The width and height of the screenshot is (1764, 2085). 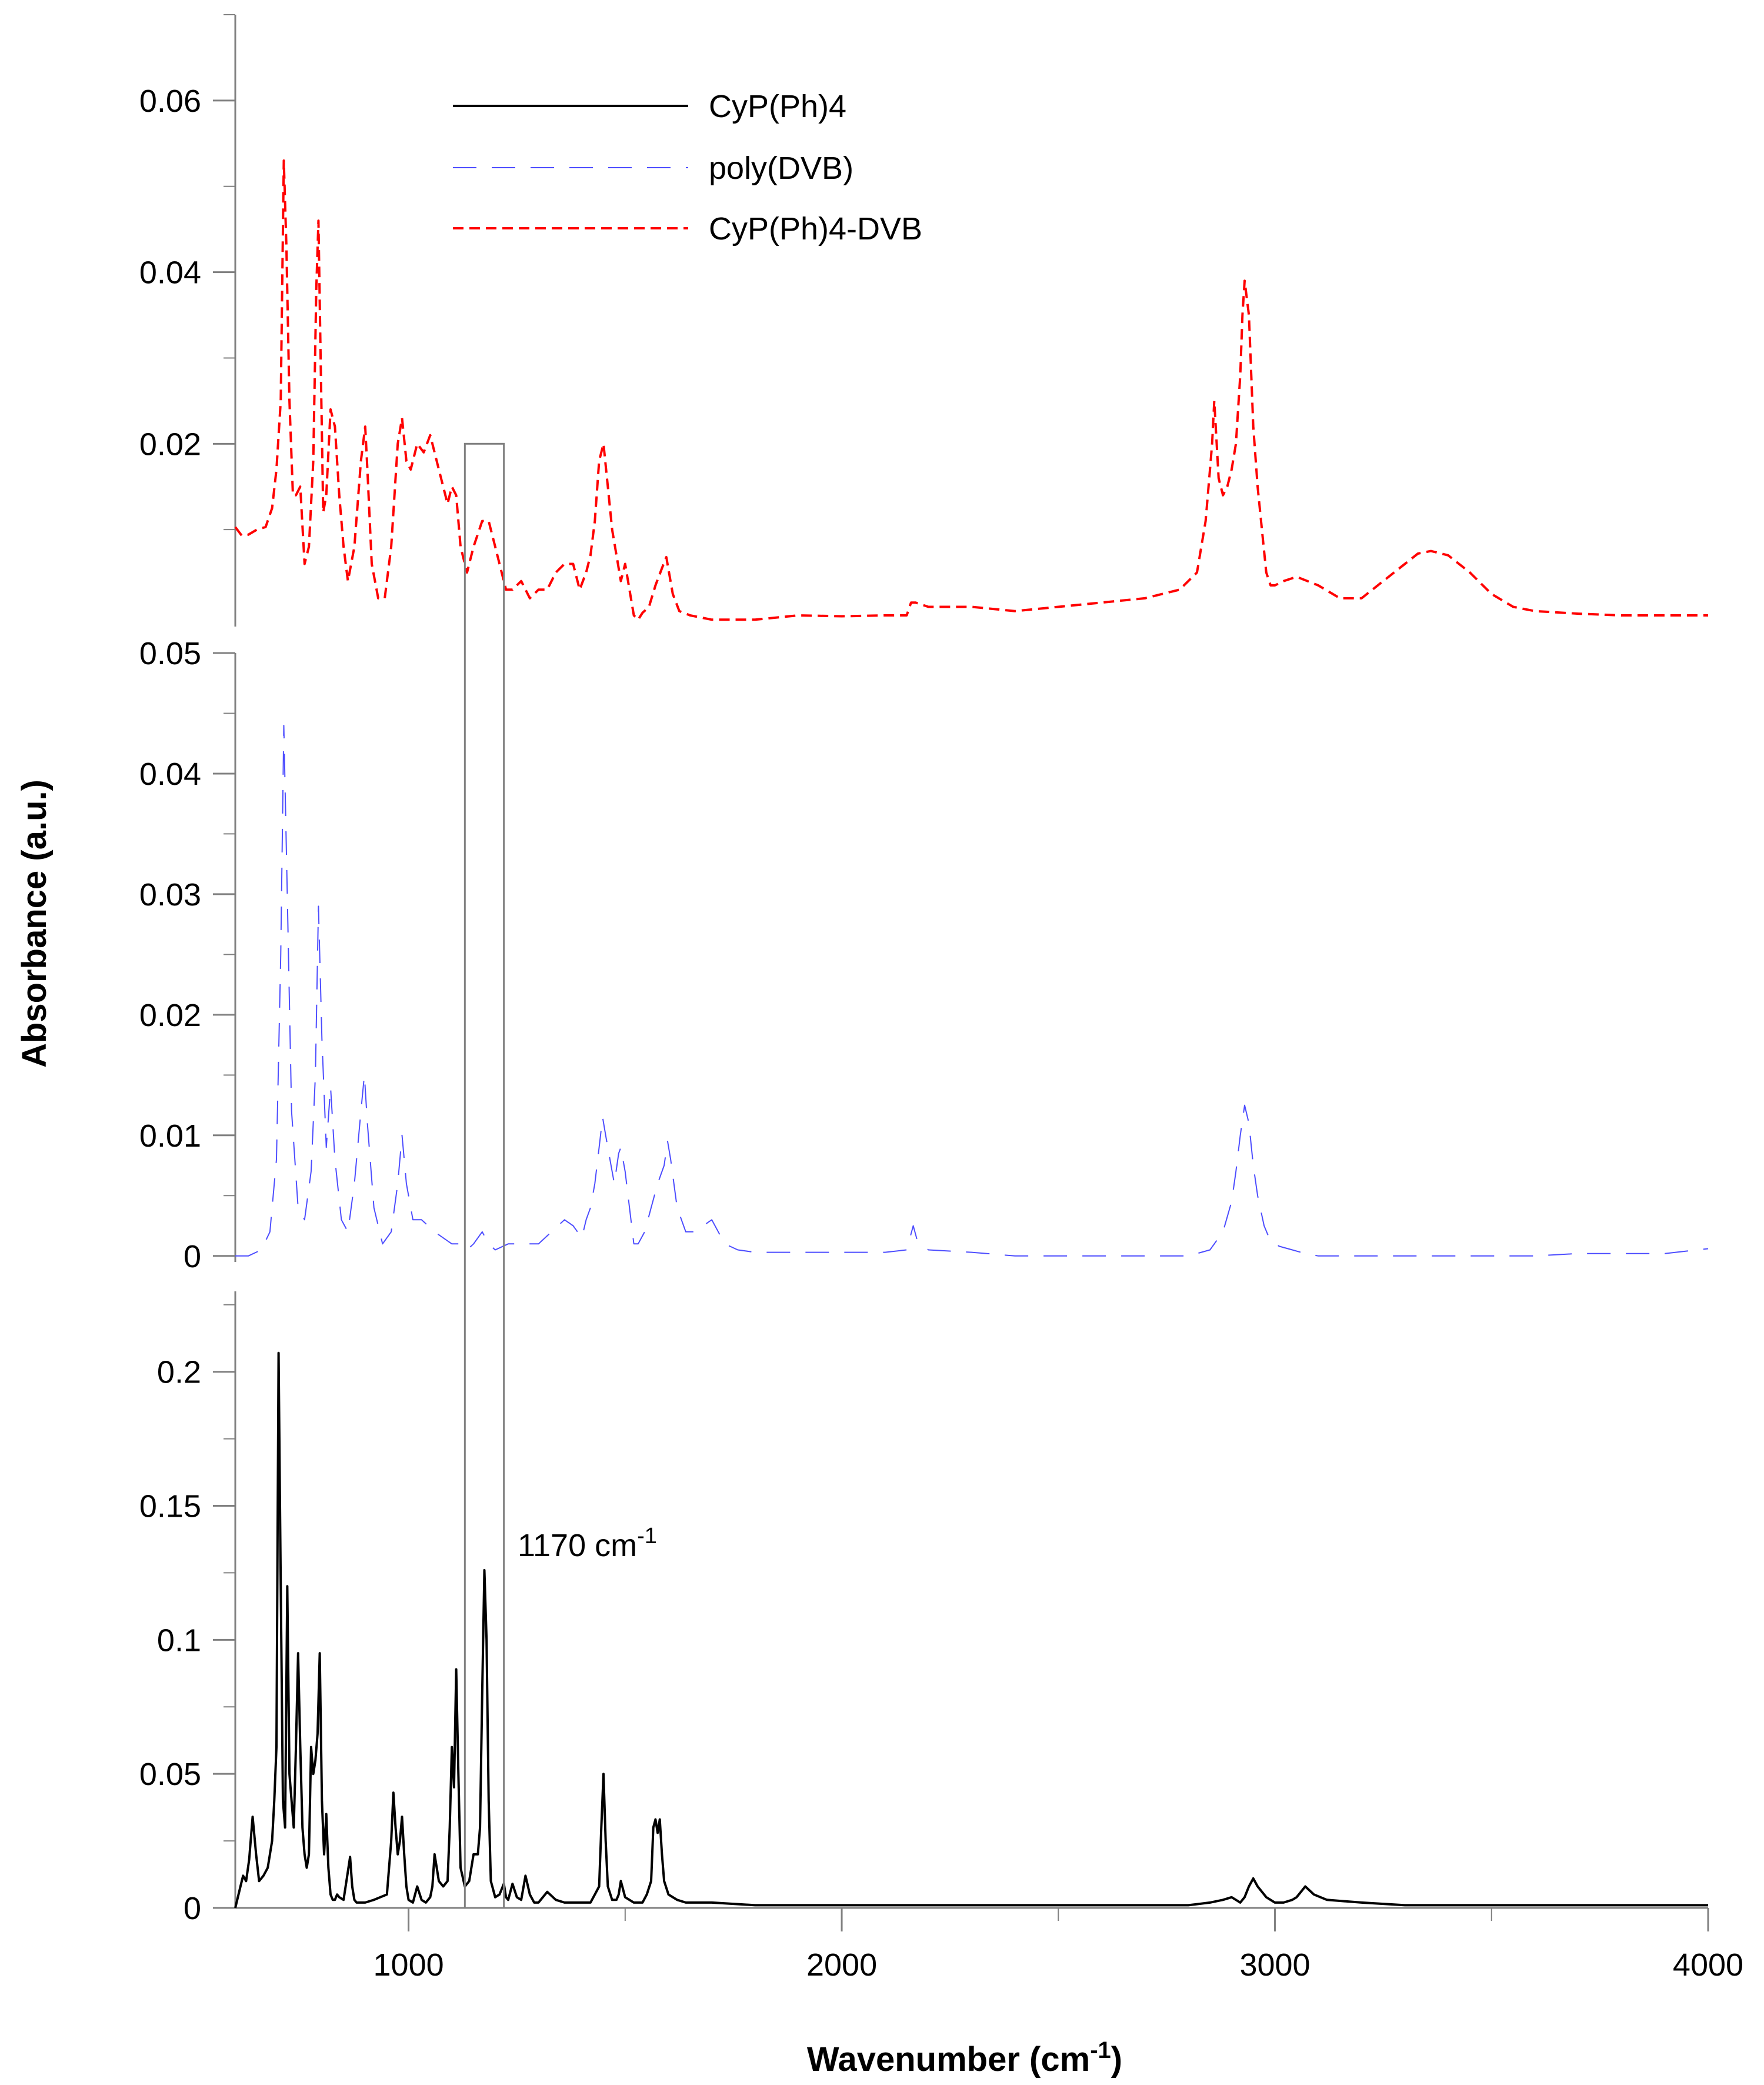 I want to click on y-tick-label-middle: 0.02, so click(x=170, y=1015).